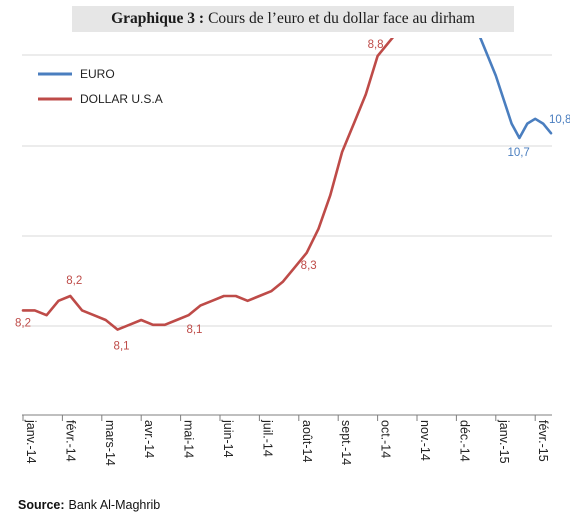 Image resolution: width=570 pixels, height=526 pixels. What do you see at coordinates (425, 440) in the screenshot?
I see `x-tick-label: nov.-14` at bounding box center [425, 440].